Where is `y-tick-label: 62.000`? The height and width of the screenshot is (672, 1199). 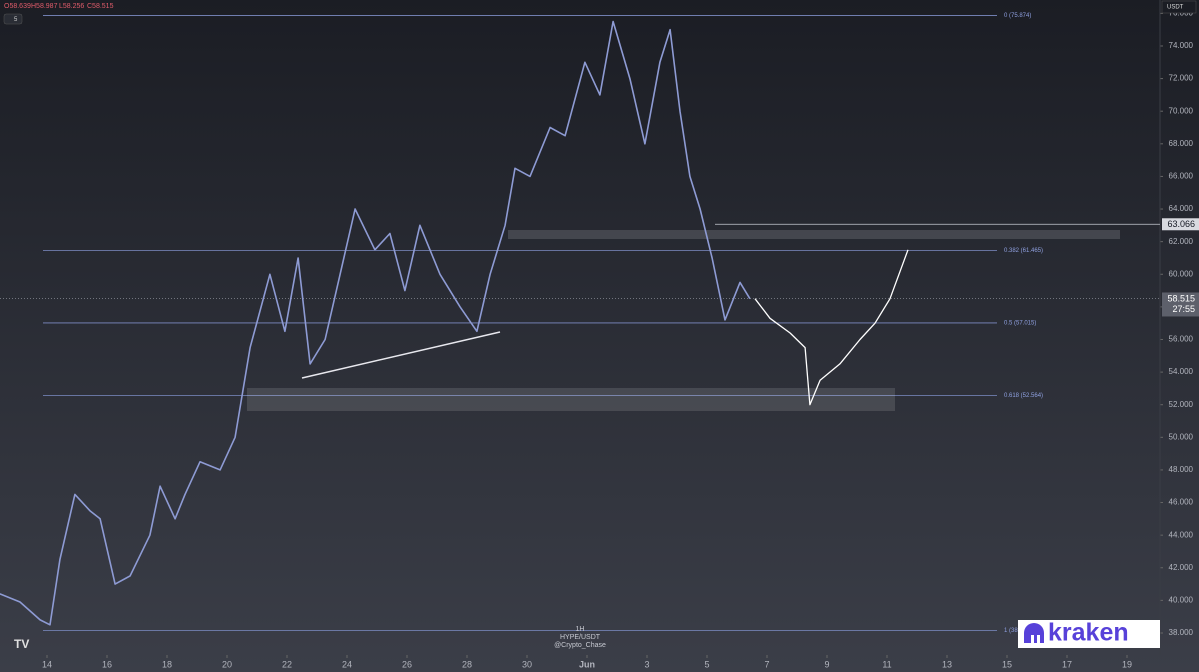
y-tick-label: 62.000 is located at coordinates (1181, 241).